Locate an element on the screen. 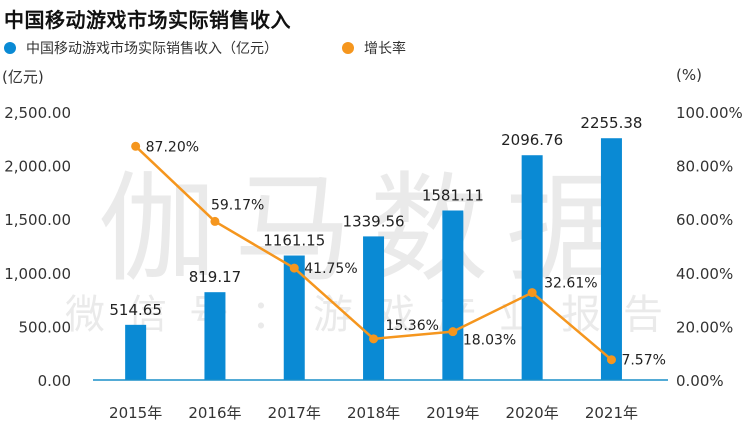  left-tick-label: 1,000.00 is located at coordinates (37, 274).